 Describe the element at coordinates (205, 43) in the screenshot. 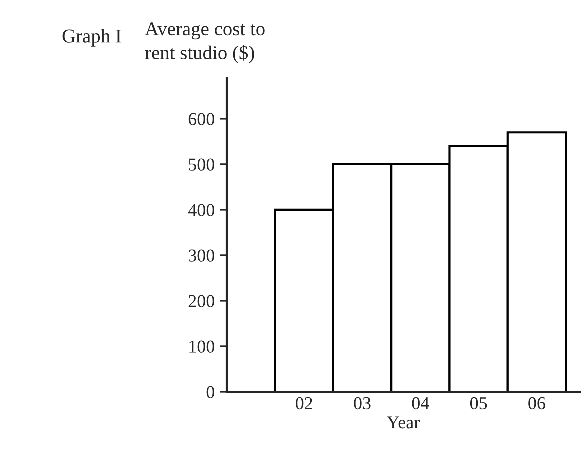

I see `y-axis-title: Average cost to rent studio ($)` at that location.